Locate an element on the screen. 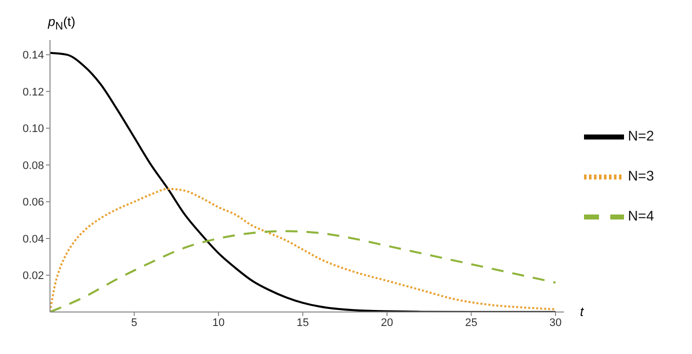 The width and height of the screenshot is (692, 354). x-tick-label: 30 is located at coordinates (555, 322).